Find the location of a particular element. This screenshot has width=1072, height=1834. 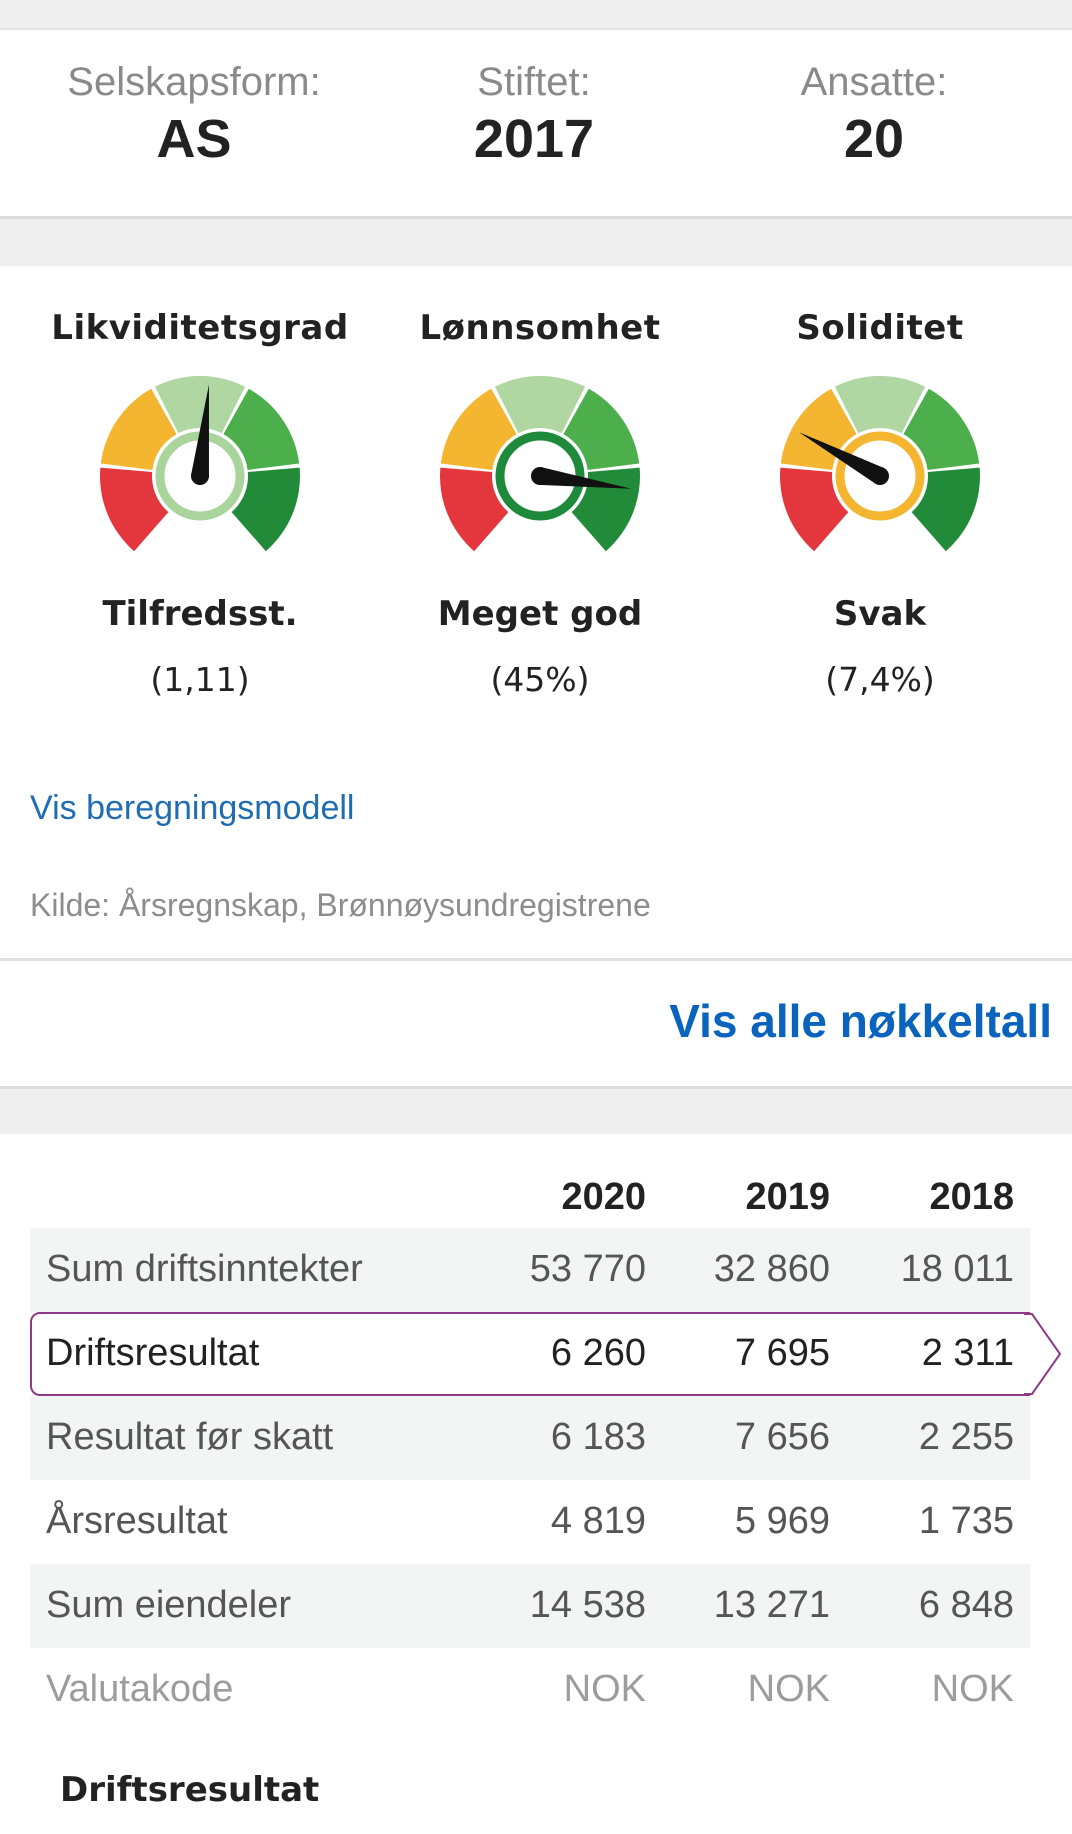

top-spacer is located at coordinates (536, 15).